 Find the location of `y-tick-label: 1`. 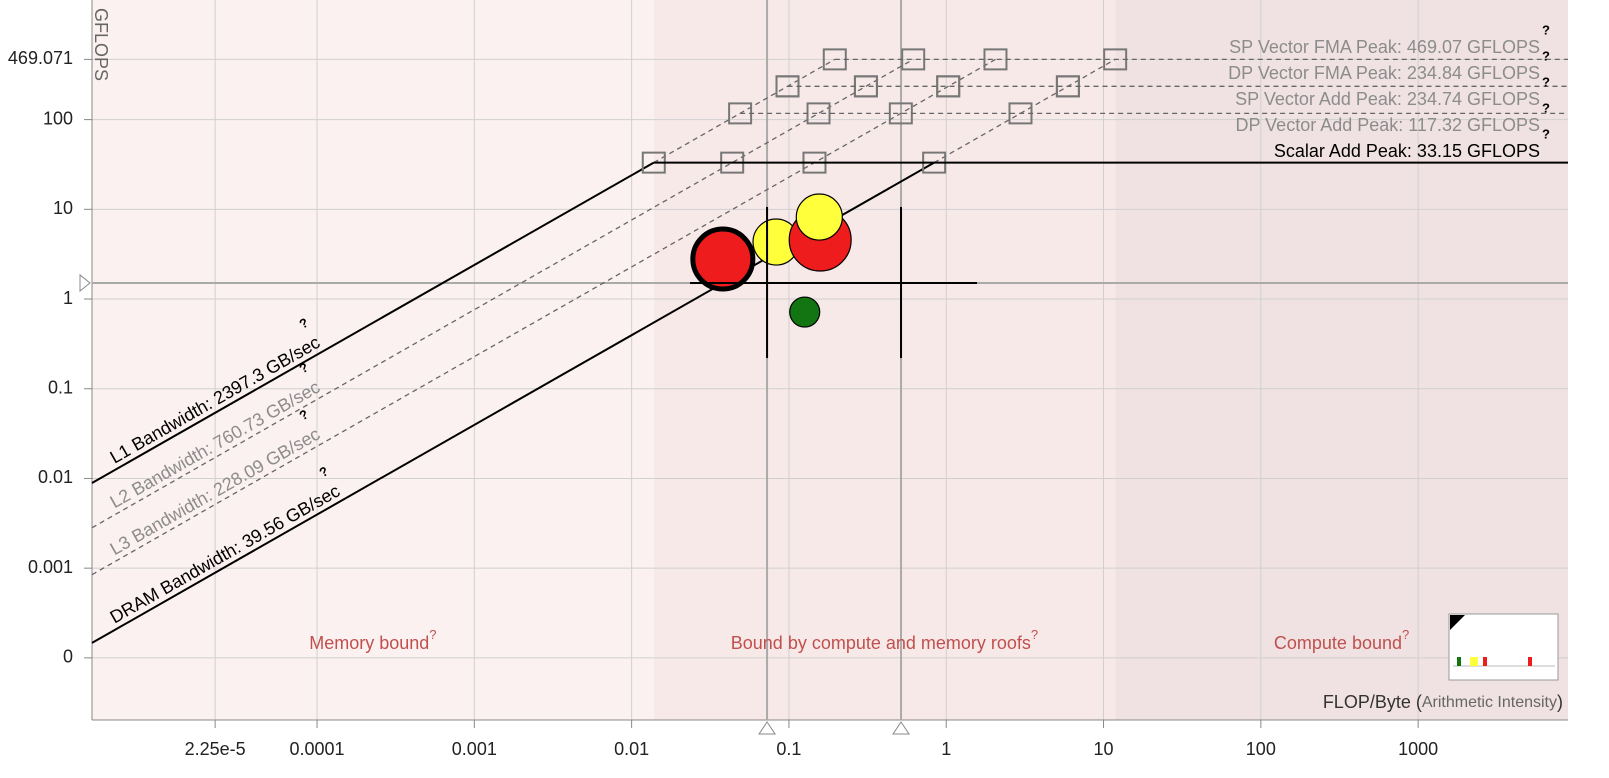

y-tick-label: 1 is located at coordinates (68, 298).